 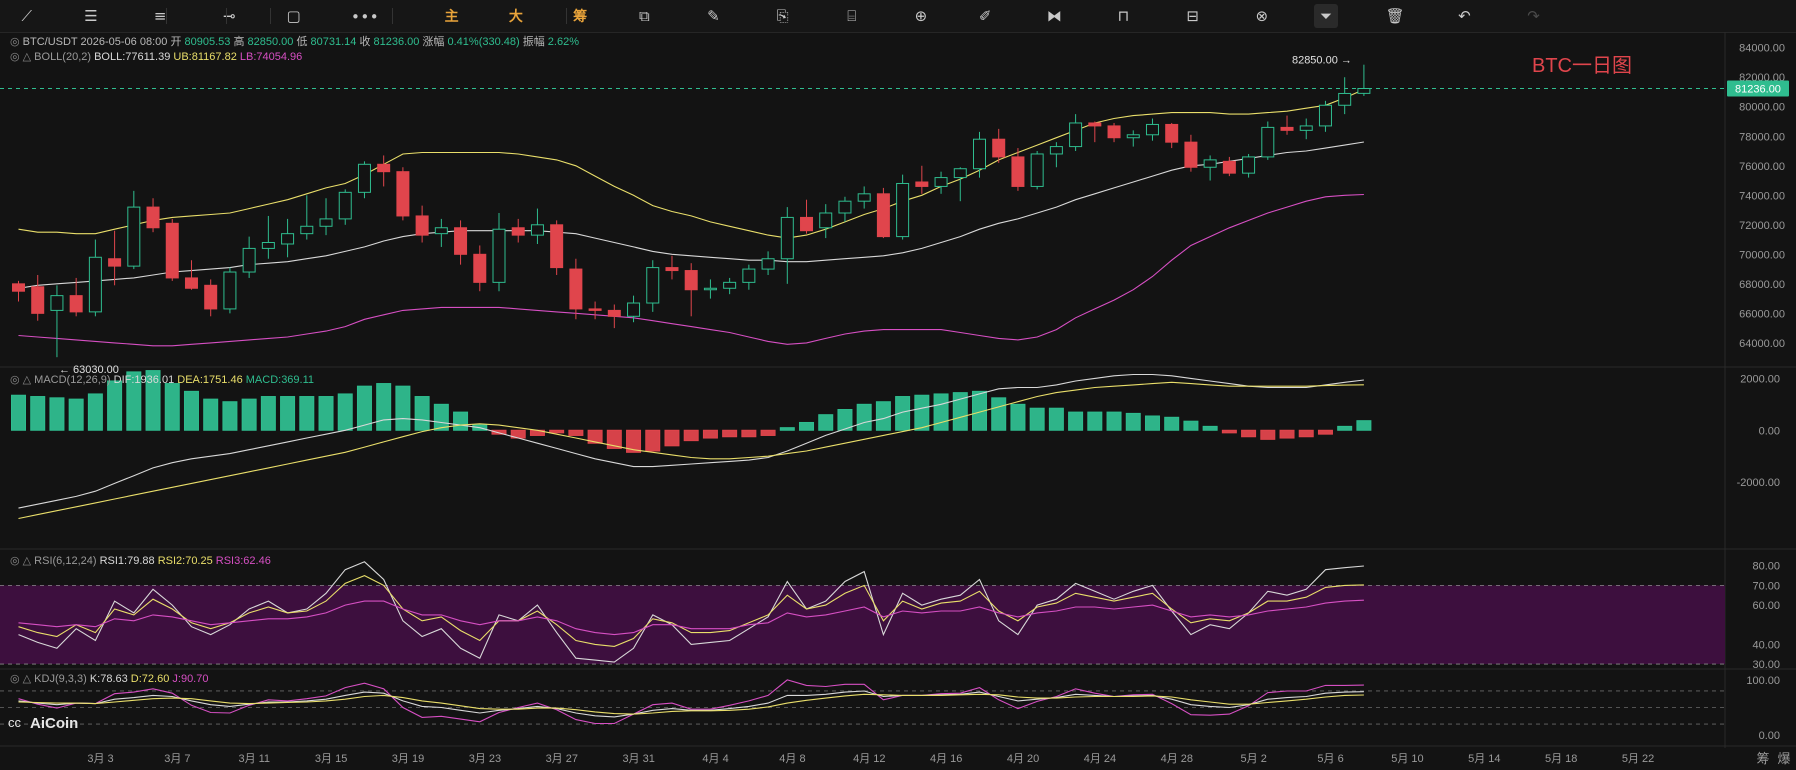 What do you see at coordinates (515, 17) in the screenshot?
I see `big-indicator-button: 大` at bounding box center [515, 17].